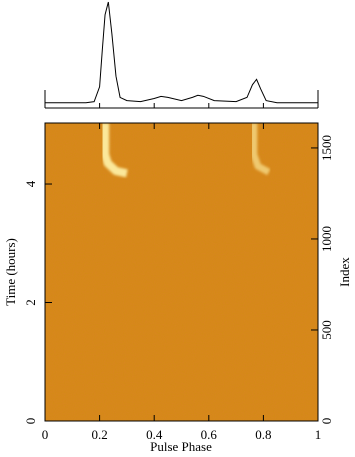 This screenshot has height=457, width=355. What do you see at coordinates (318, 434) in the screenshot?
I see `x-tick-label: 1` at bounding box center [318, 434].